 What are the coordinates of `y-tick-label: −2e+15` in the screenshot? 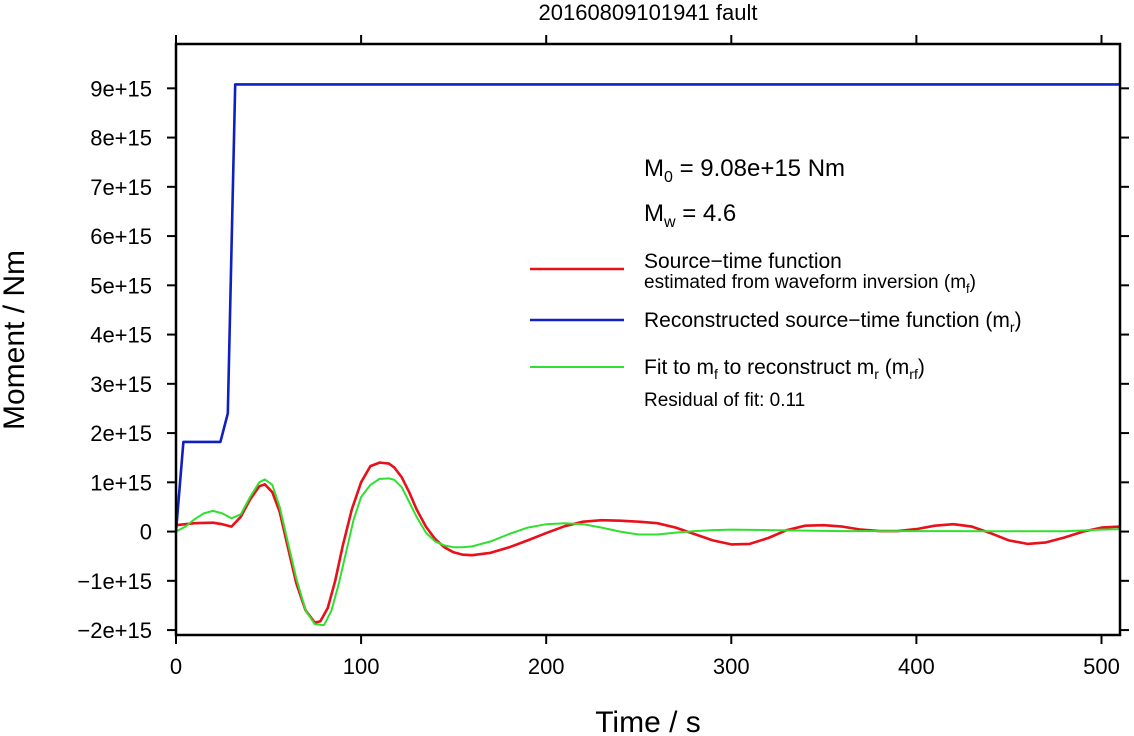 It's located at (114, 630).